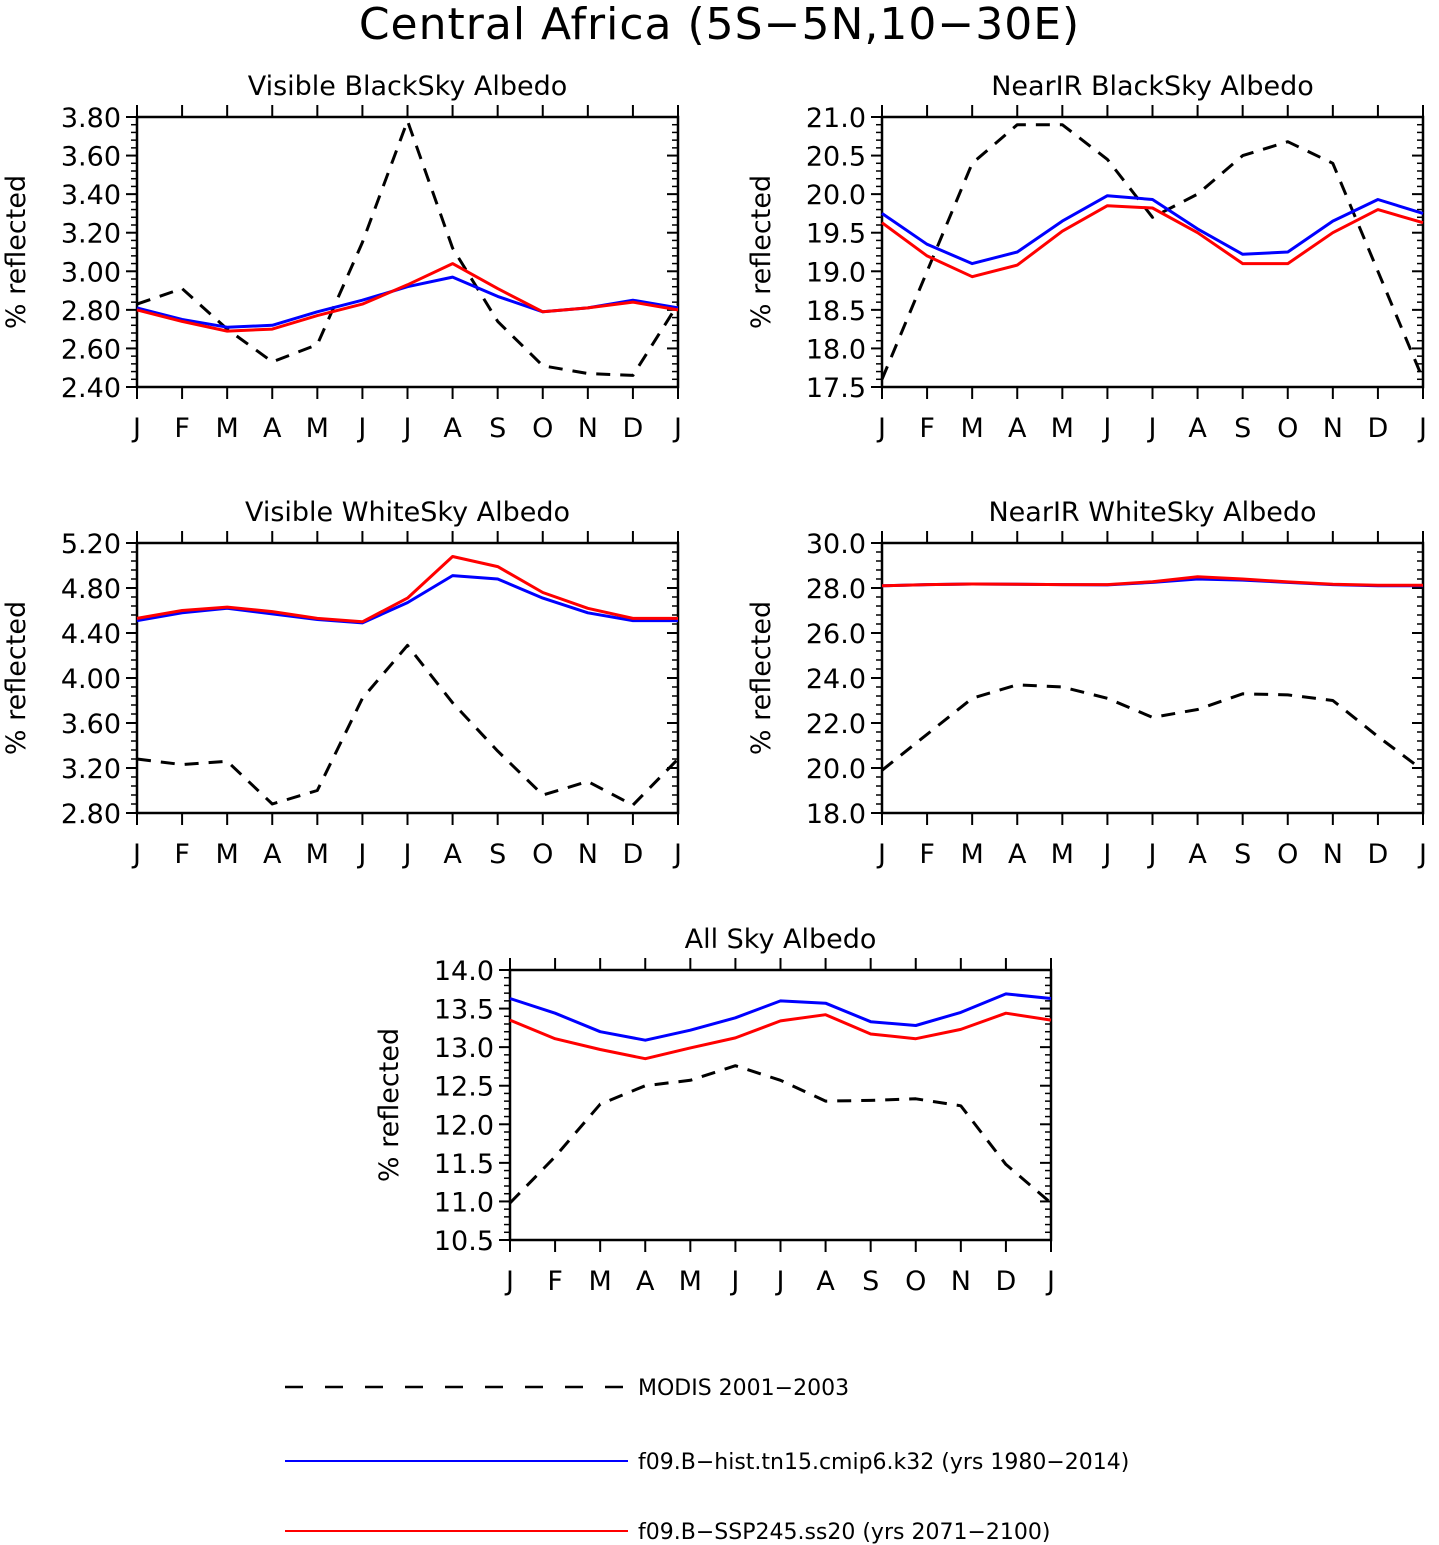  I want to click on y-tick-label: 20.0, so click(836, 195).